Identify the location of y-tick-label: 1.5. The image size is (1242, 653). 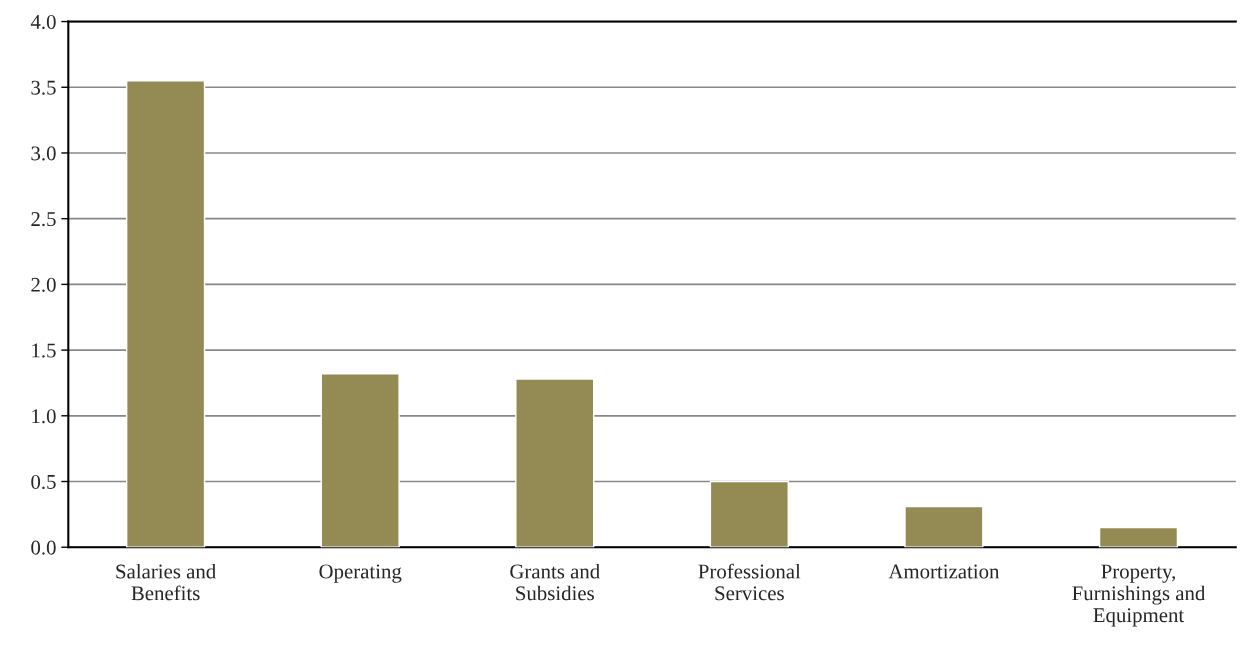
(44, 350).